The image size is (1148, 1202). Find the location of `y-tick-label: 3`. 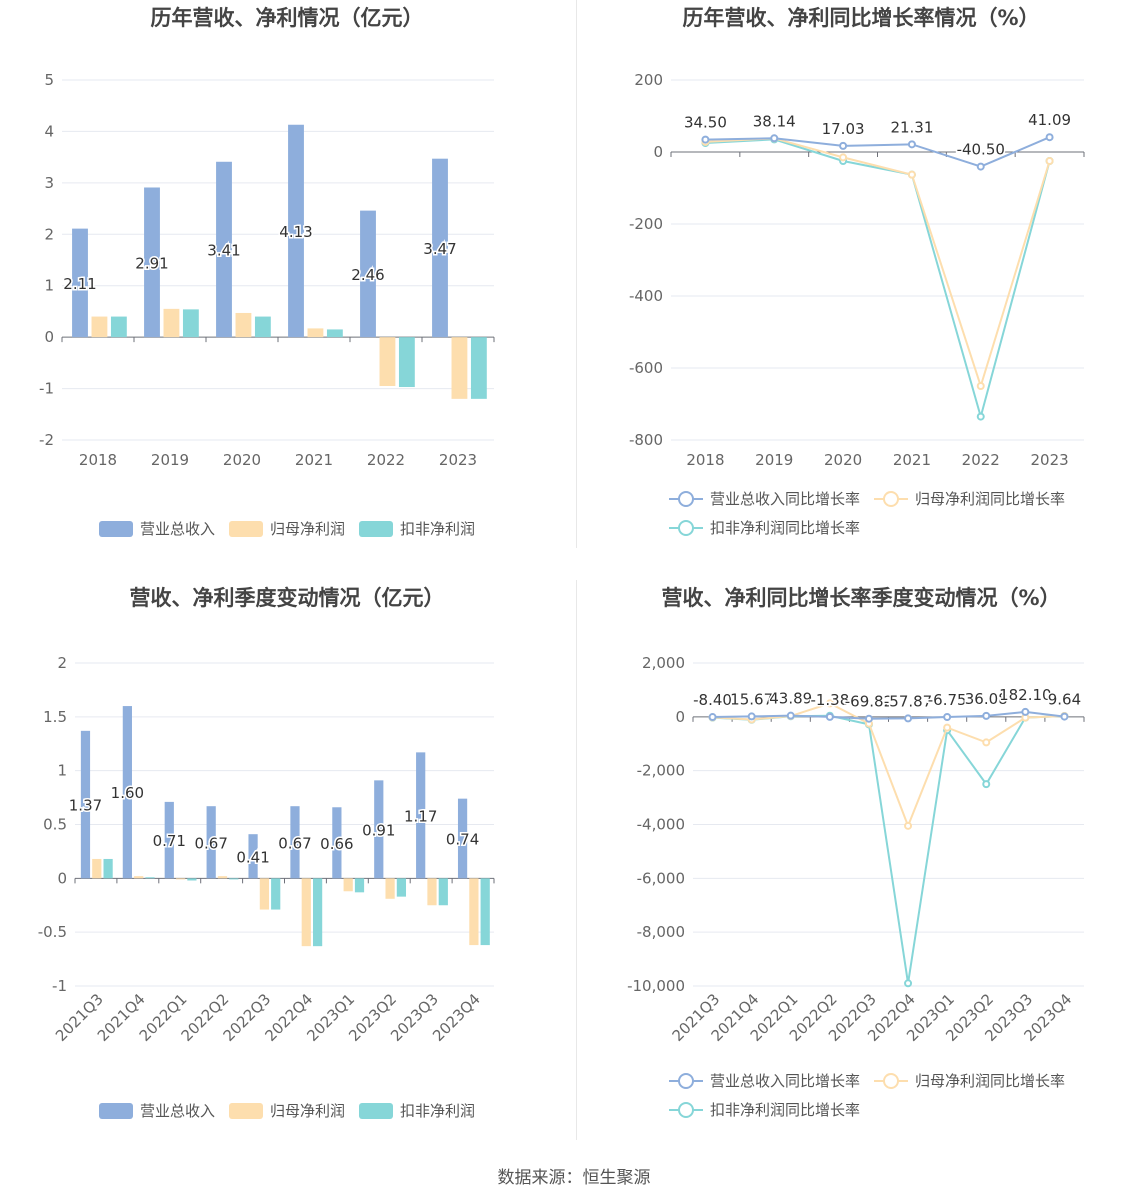

y-tick-label: 3 is located at coordinates (49, 183).